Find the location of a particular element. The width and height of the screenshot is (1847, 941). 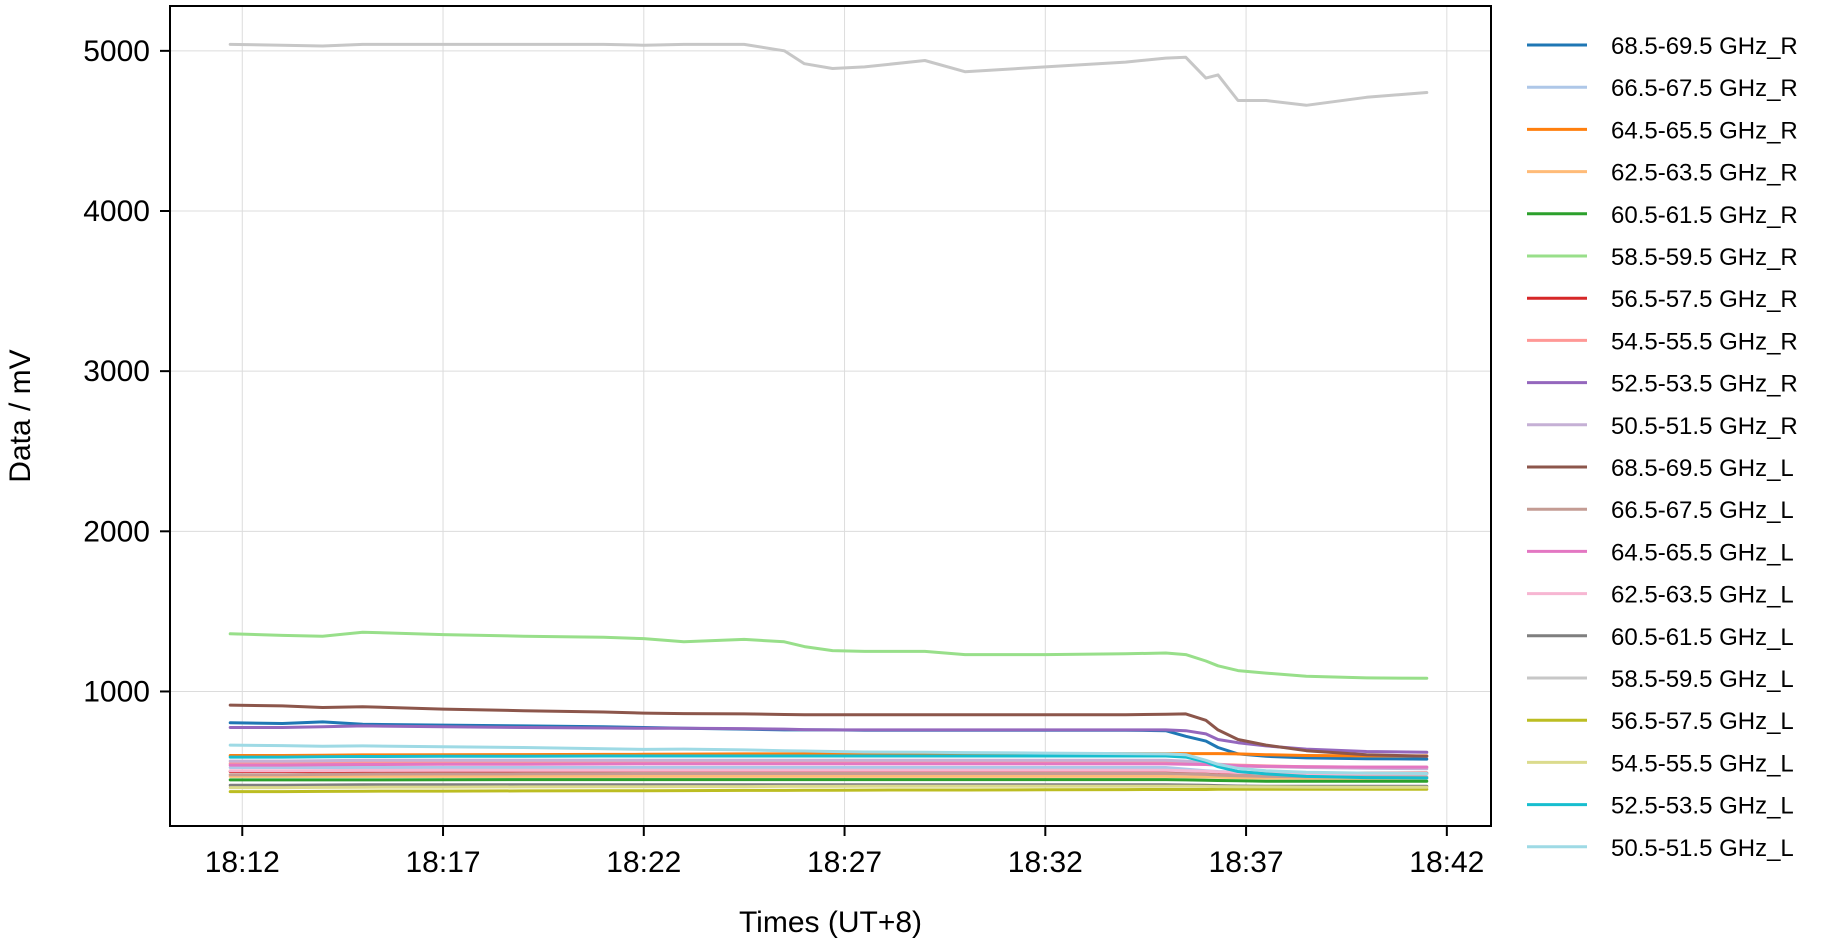

legend-label: 52.5-53.5 GHz_L is located at coordinates (1702, 806).